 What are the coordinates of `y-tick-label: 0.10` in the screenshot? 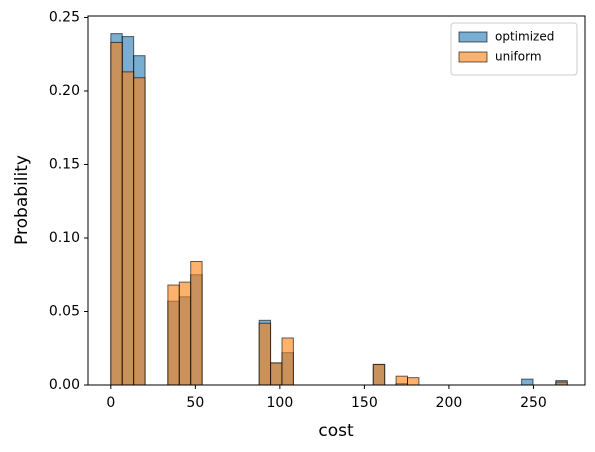 It's located at (64, 238).